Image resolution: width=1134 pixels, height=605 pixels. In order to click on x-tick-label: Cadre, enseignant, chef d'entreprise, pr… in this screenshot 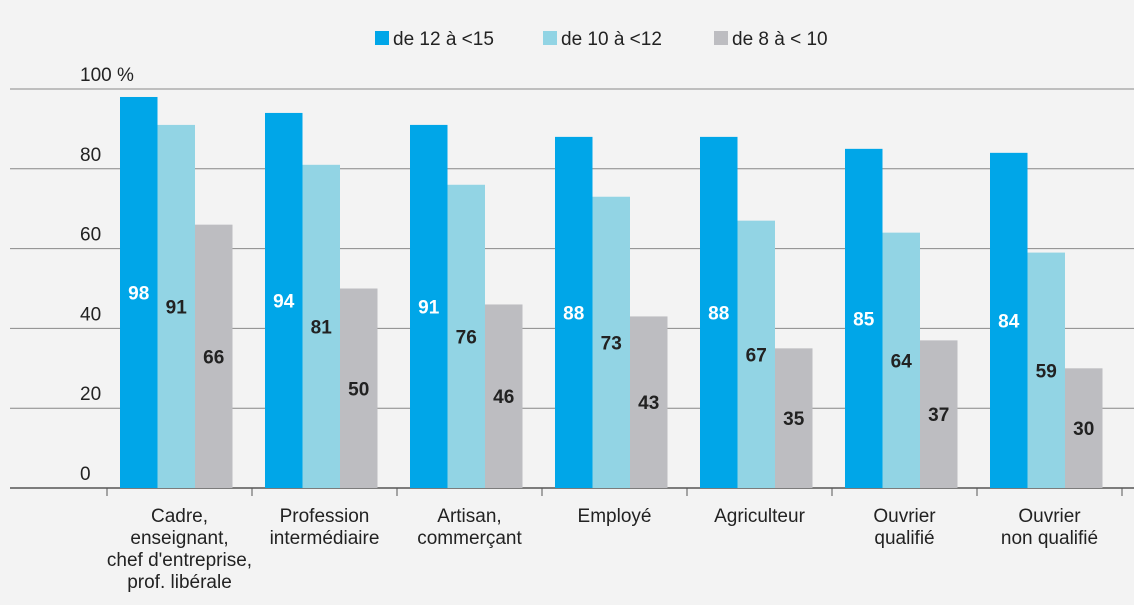, I will do `click(179, 549)`.